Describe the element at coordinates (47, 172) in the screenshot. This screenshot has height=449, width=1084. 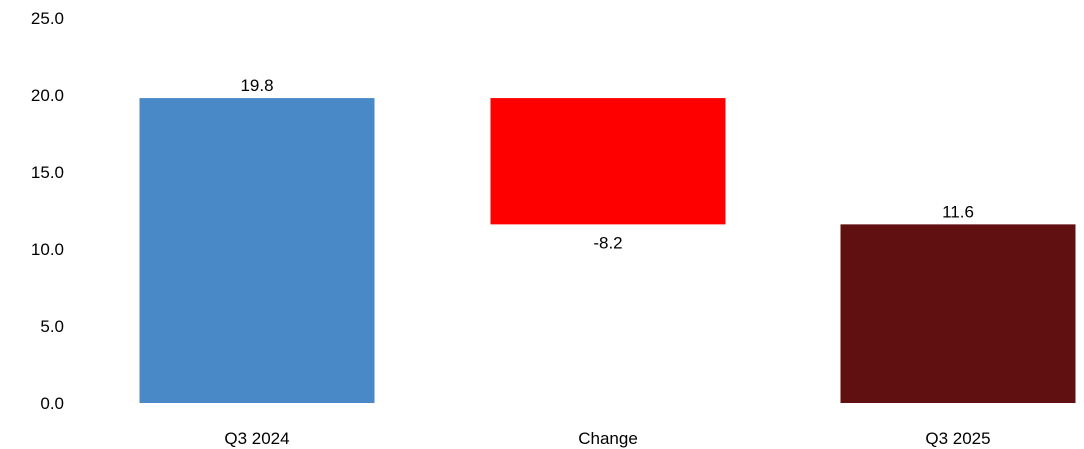
I see `y-tick-label: 15.0` at that location.